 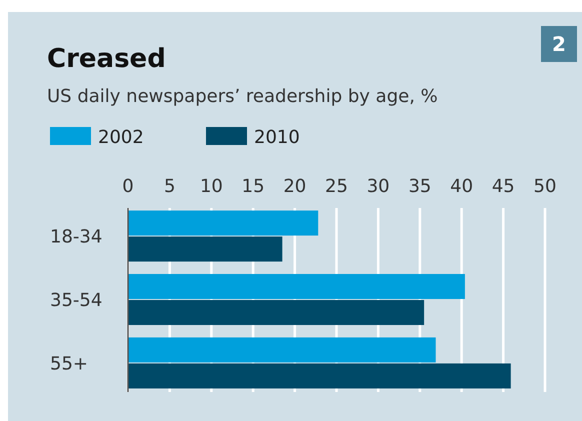 What do you see at coordinates (76, 237) in the screenshot?
I see `y-tick-label: 18-34` at bounding box center [76, 237].